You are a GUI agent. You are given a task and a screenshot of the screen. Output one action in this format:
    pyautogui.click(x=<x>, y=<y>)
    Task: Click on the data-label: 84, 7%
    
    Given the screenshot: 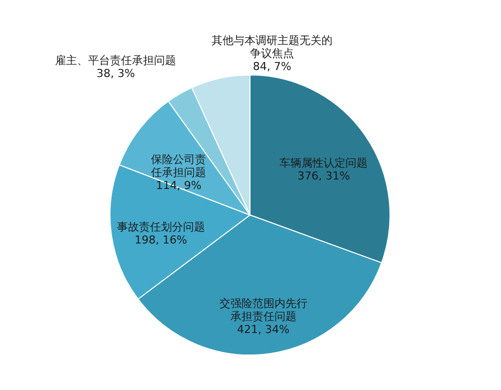 What is the action you would take?
    pyautogui.click(x=272, y=67)
    